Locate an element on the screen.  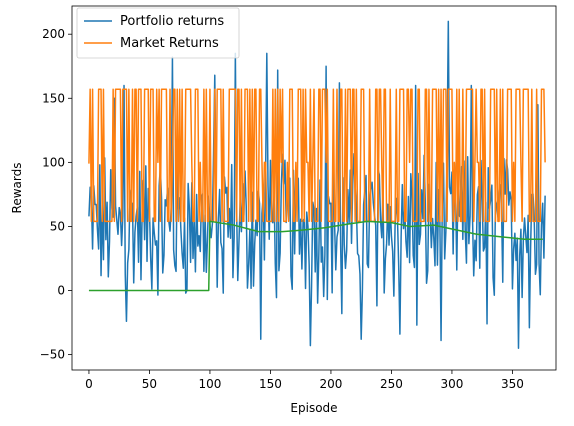
y-tick-label: 100 is located at coordinates (53, 162).